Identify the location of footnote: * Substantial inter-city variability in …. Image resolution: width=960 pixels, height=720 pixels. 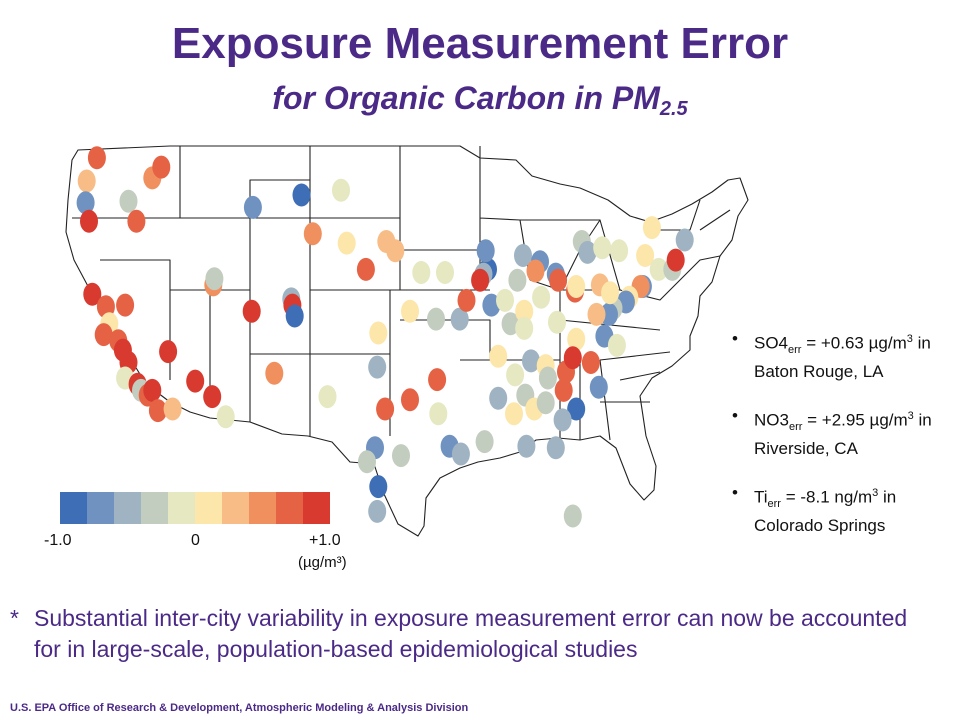
(470, 634).